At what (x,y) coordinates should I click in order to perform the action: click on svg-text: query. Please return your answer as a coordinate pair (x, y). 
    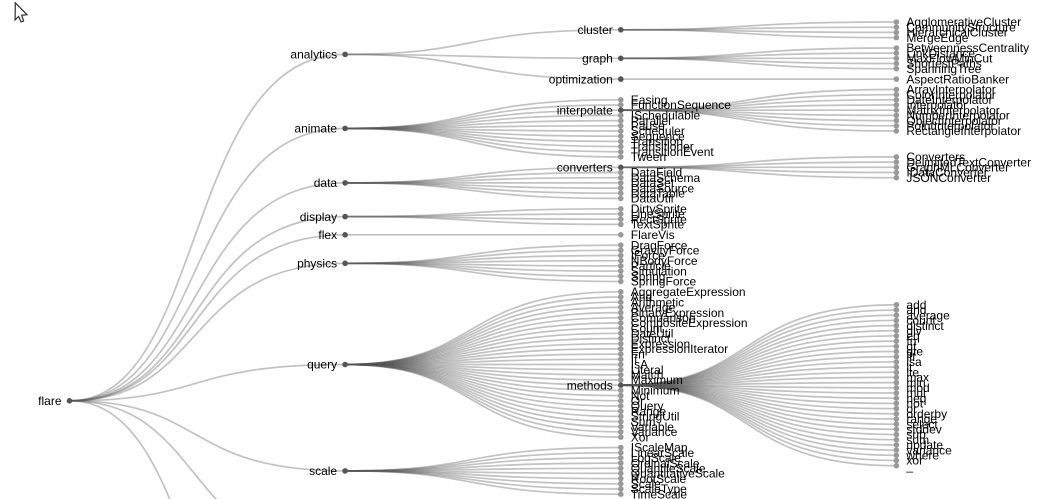
    Looking at the image, I should click on (322, 365).